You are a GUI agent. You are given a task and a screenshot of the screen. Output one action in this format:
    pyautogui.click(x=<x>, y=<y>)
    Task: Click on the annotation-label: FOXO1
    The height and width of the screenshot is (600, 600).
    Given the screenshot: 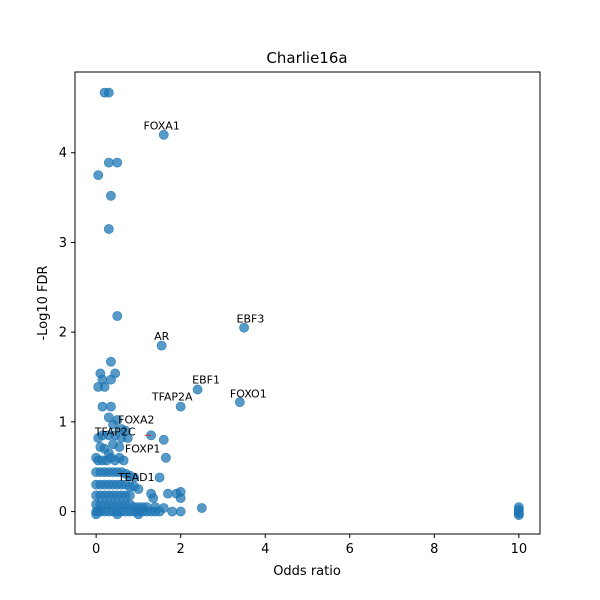 What is the action you would take?
    pyautogui.click(x=248, y=394)
    